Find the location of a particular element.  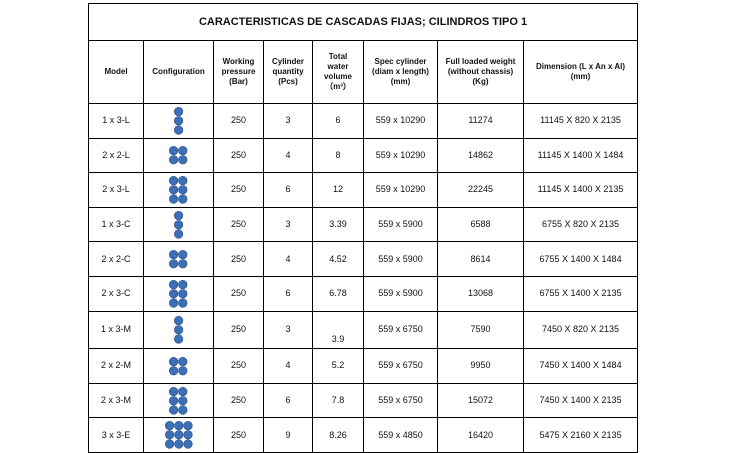

header-line: Spec cylinder is located at coordinates (400, 61).